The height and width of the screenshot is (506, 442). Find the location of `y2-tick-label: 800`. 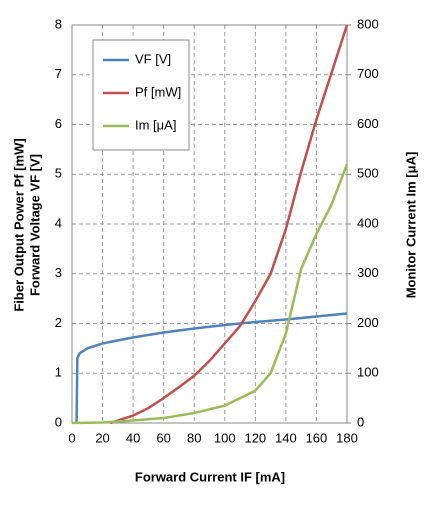

y2-tick-label: 800 is located at coordinates (368, 23).